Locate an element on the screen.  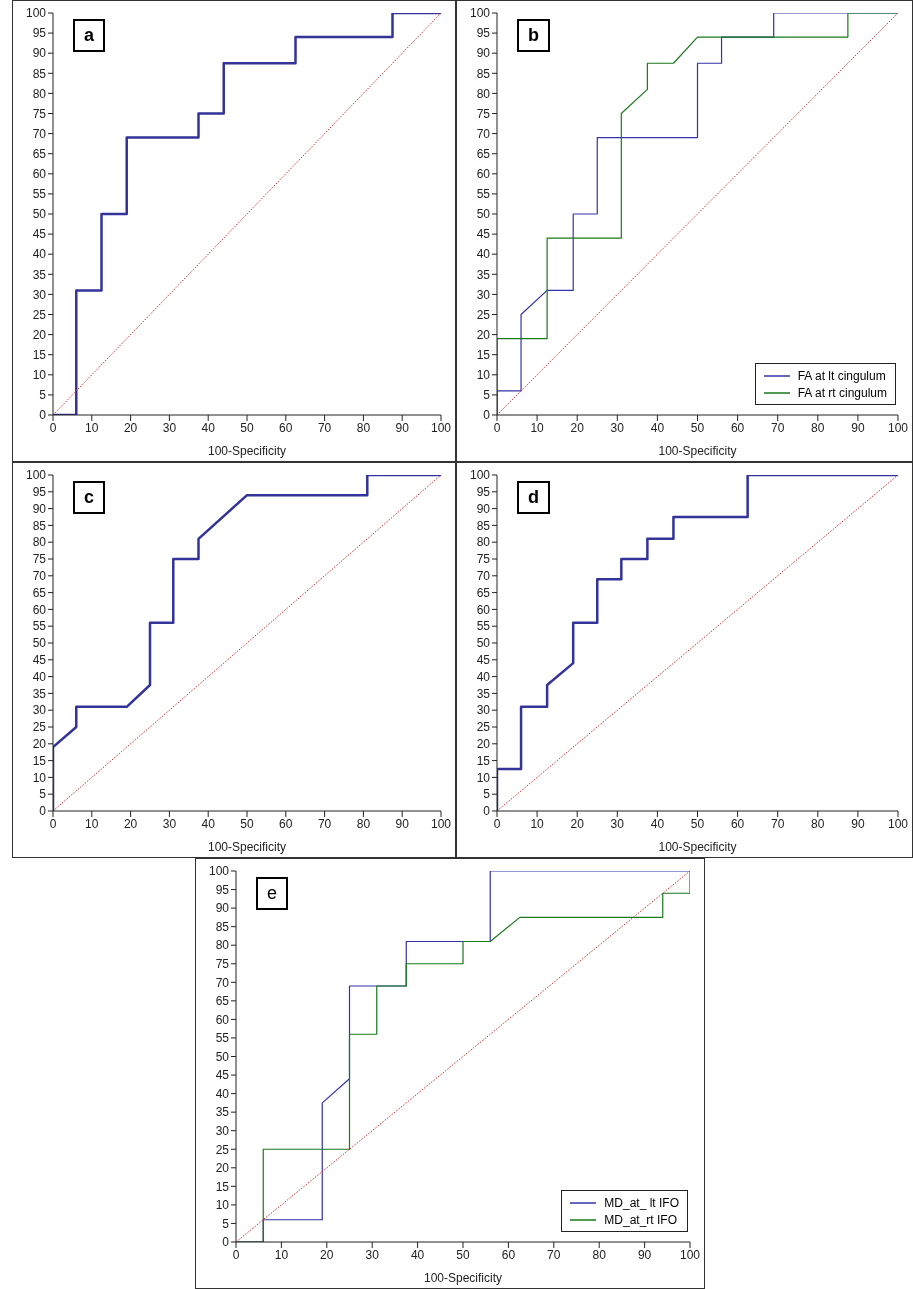
annotation: c is located at coordinates (89, 497).